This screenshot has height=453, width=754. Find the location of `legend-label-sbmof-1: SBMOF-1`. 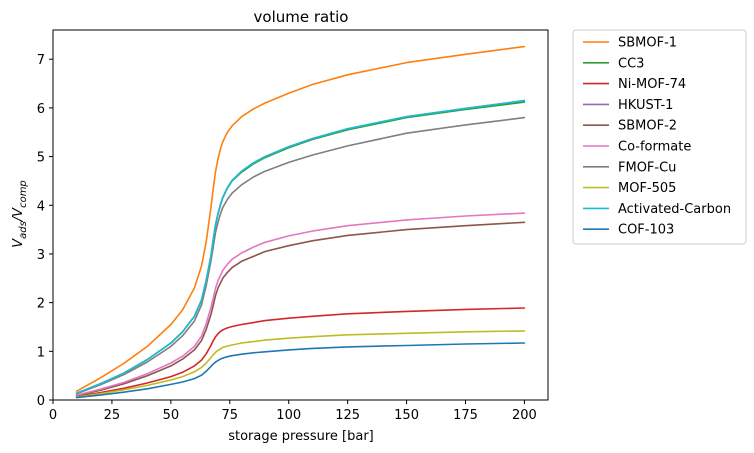

legend-label-sbmof-1: SBMOF-1 is located at coordinates (647, 43).